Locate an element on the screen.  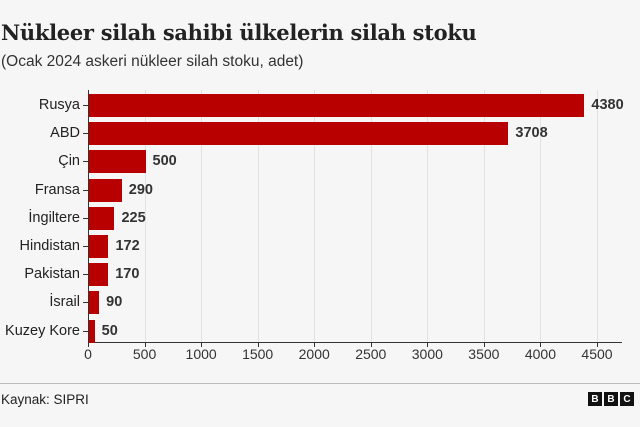
x-tick-label: 3000 is located at coordinates (427, 354).